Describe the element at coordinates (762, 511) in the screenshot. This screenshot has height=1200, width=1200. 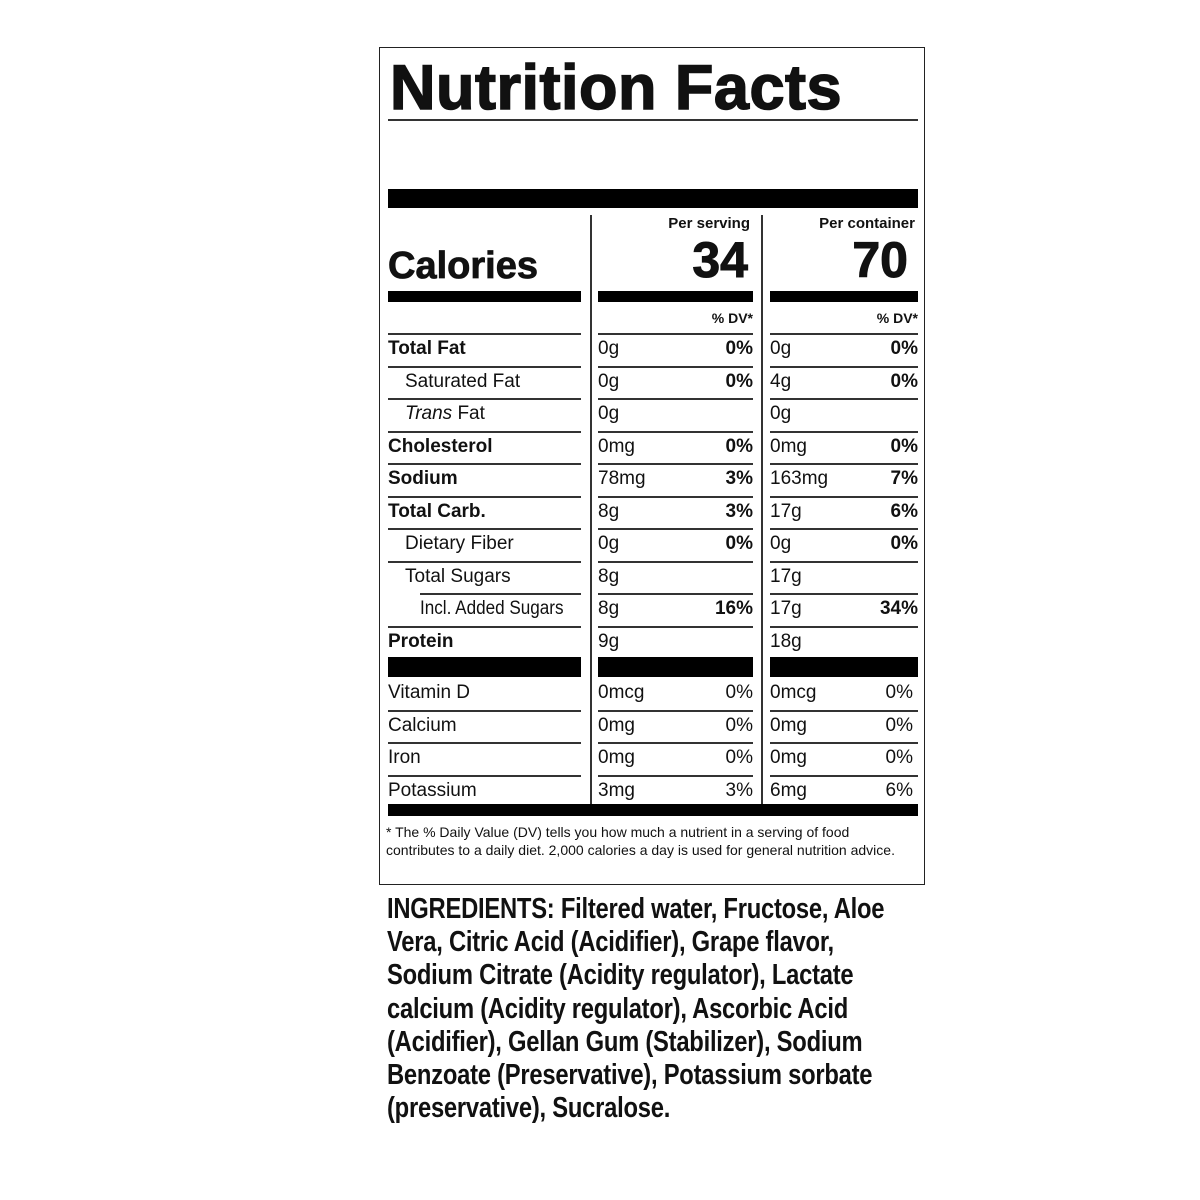
I see `column-divider` at that location.